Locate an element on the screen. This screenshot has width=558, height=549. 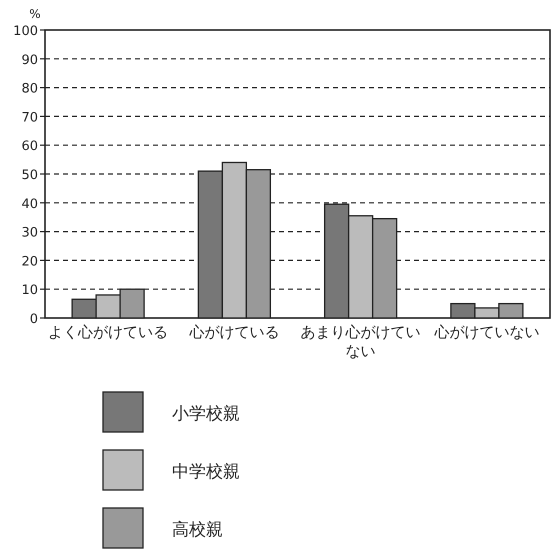
legend-label: 小学校親 is located at coordinates (206, 414).